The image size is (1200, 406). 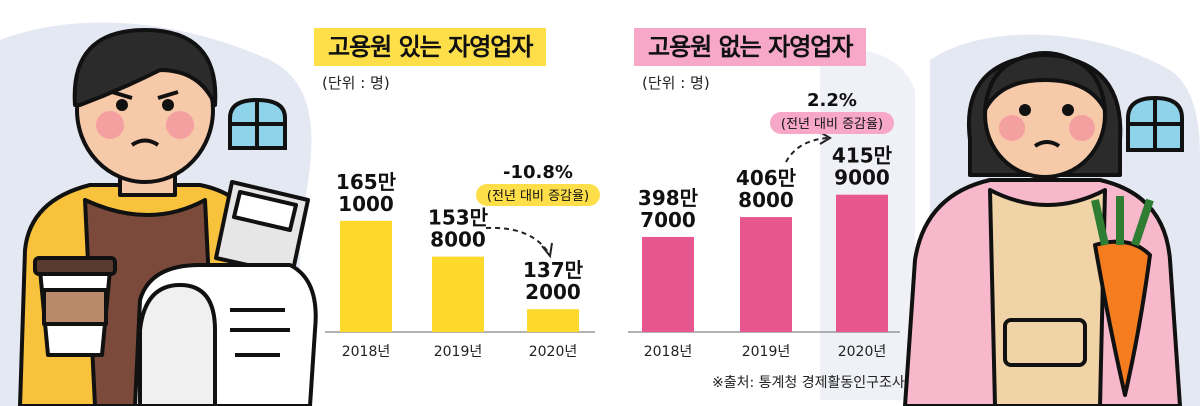 What do you see at coordinates (366, 352) in the screenshot?
I see `tick-label-employer-0: 2018년` at bounding box center [366, 352].